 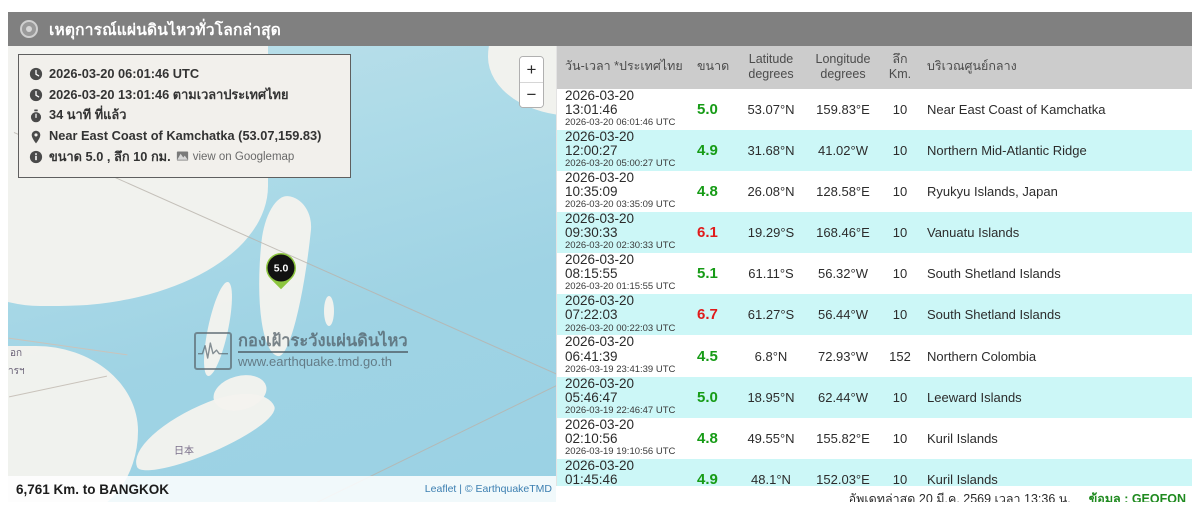 I want to click on cell-utc-time: 2026-03-20 00:22:03 UTC, so click(x=620, y=328).